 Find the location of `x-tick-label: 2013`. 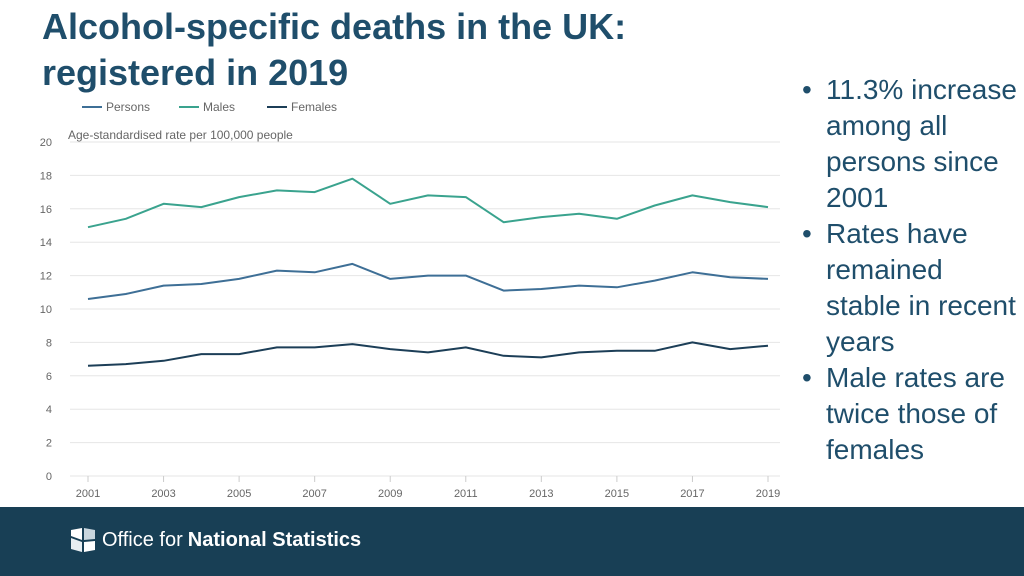

x-tick-label: 2013 is located at coordinates (541, 494).